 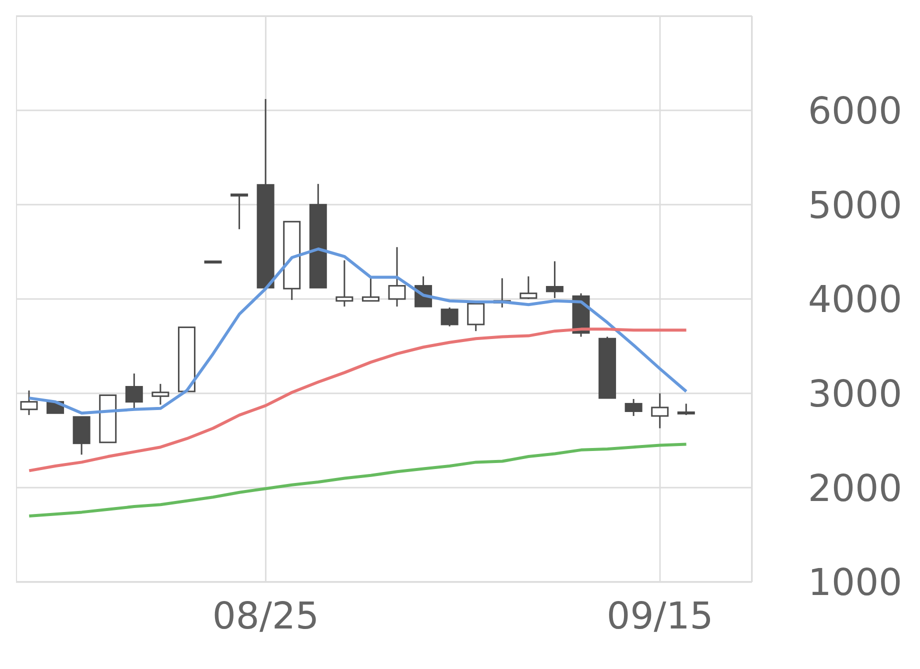 I want to click on y-tick-label: 4000, so click(x=855, y=300).